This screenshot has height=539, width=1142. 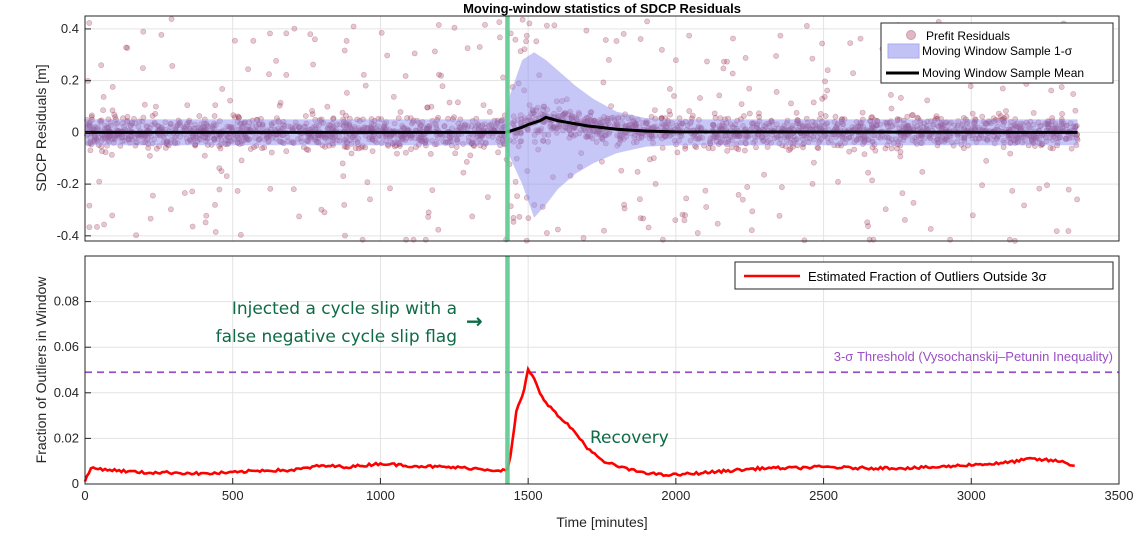 What do you see at coordinates (601, 522) in the screenshot?
I see `x-axis-label: Time [minutes]` at bounding box center [601, 522].